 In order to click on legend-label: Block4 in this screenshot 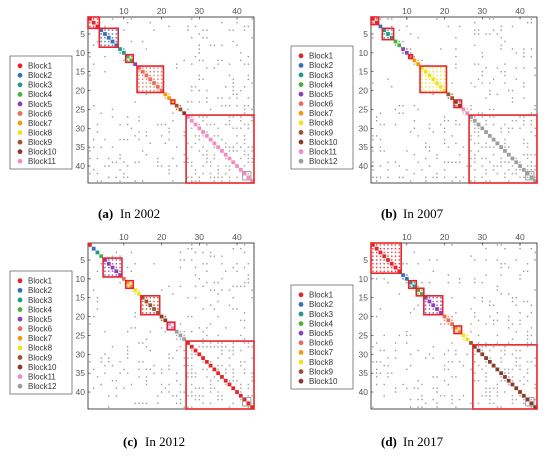, I will do `click(40, 309)`.